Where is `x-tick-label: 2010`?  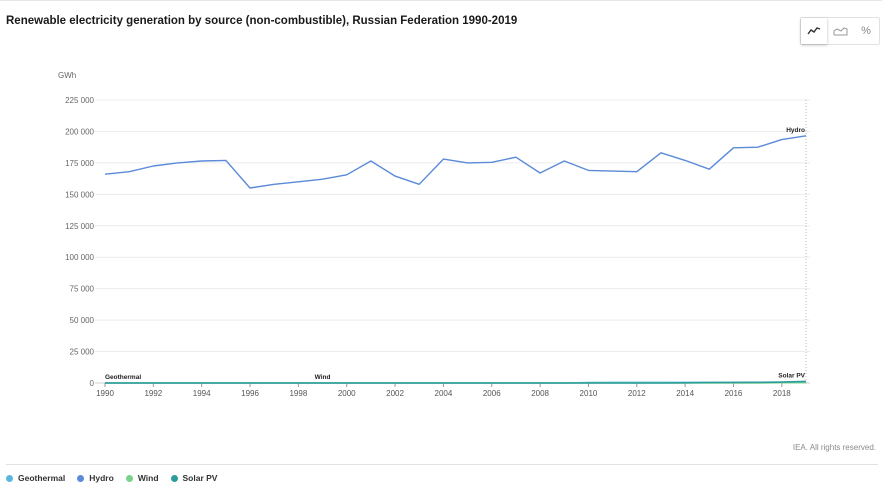 x-tick-label: 2010 is located at coordinates (589, 393).